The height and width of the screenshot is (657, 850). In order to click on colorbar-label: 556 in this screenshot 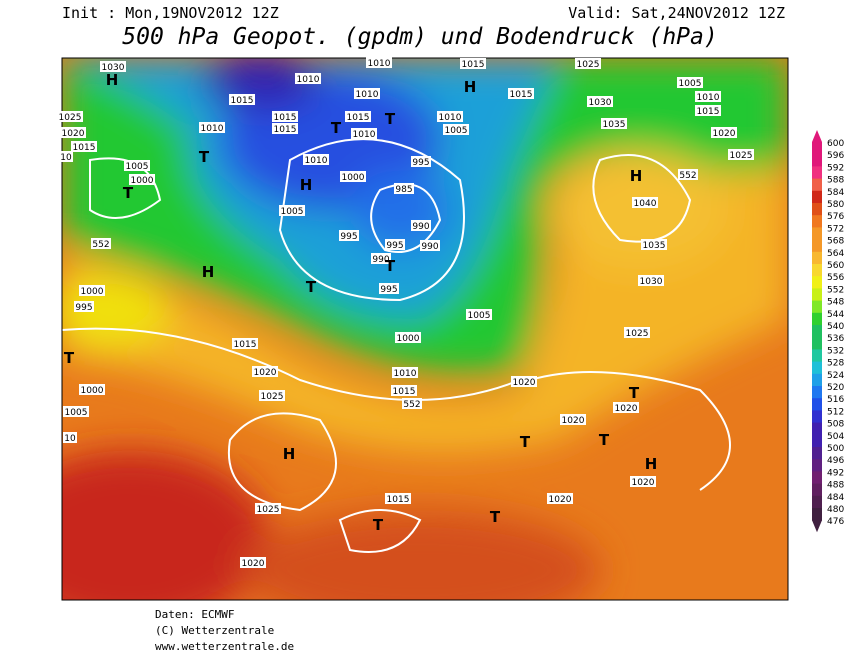, I will do `click(835, 278)`.